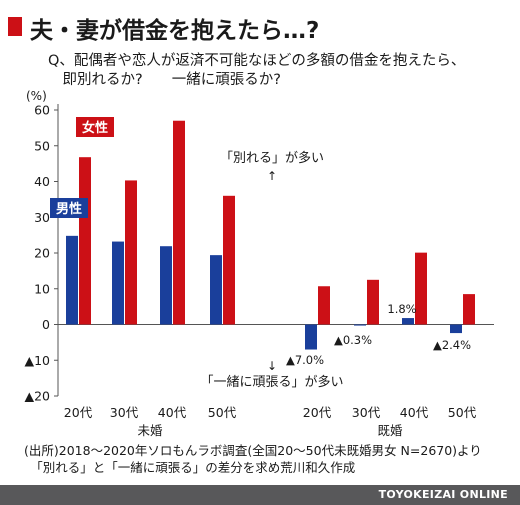 This screenshot has width=520, height=505. I want to click on group-label: 未婚, so click(150, 430).